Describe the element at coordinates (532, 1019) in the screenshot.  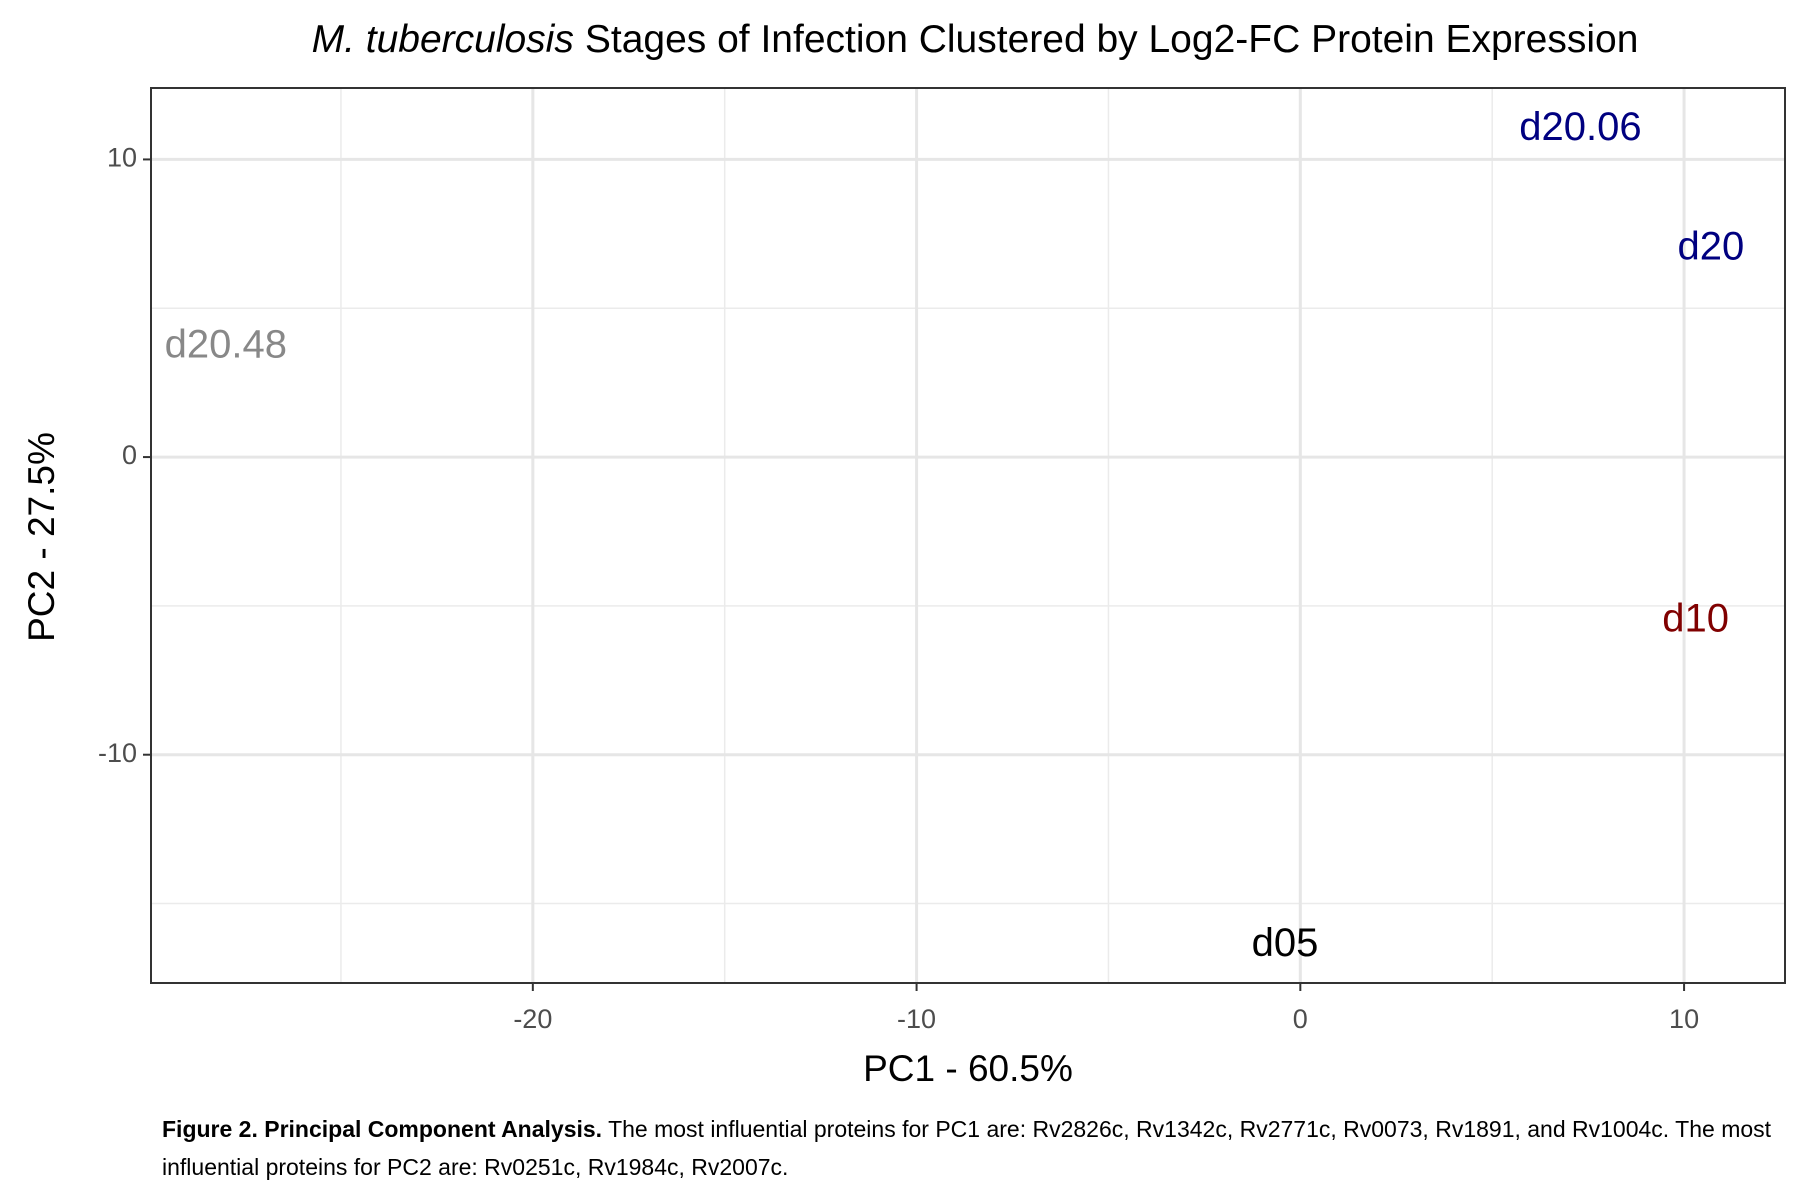
I see `x-tick-label: -20` at that location.